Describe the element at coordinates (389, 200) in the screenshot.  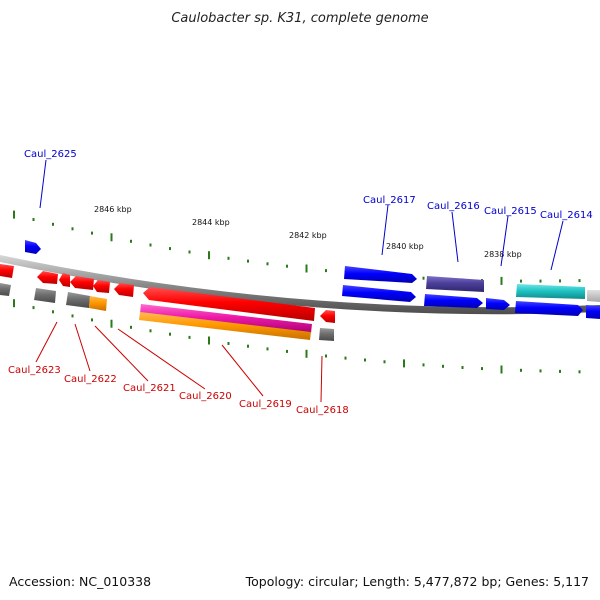
I see `gene-label-caul-2617: Caul_2617` at that location.